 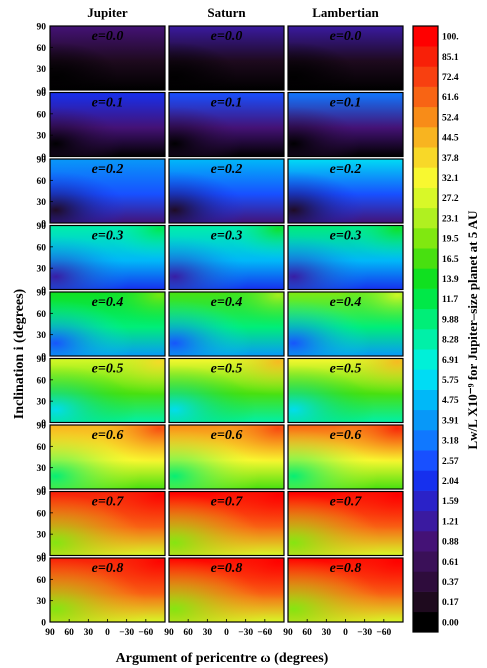 What do you see at coordinates (450, 199) in the screenshot?
I see `colorbar-tick-label: 27.2` at bounding box center [450, 199].